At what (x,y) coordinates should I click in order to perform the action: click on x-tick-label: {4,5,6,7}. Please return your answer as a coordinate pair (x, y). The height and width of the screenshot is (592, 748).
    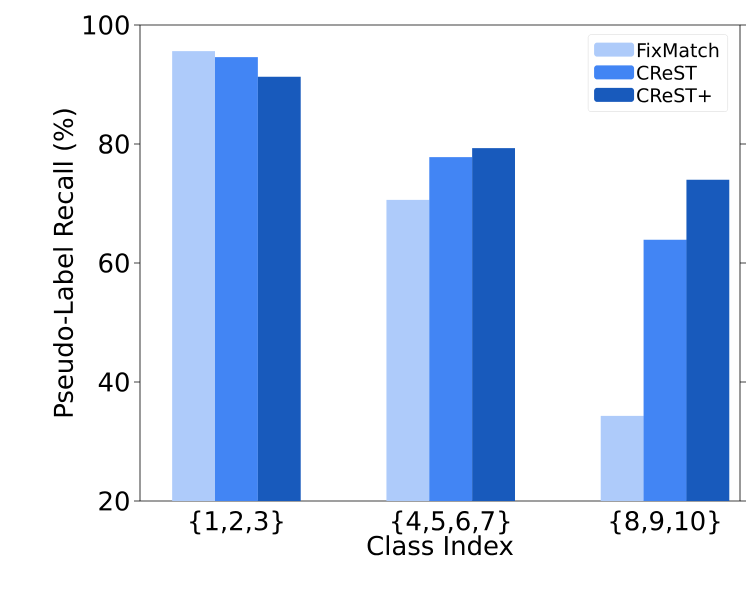
    Looking at the image, I should click on (451, 522).